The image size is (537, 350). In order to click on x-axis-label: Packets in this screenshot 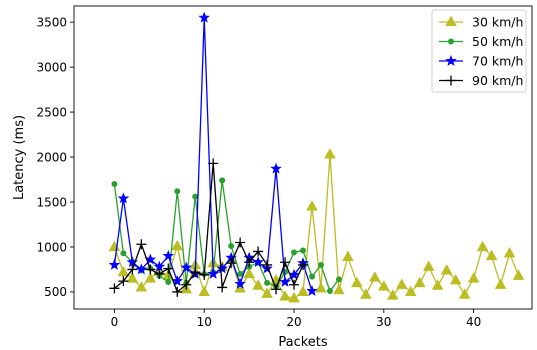, I will do `click(303, 342)`.